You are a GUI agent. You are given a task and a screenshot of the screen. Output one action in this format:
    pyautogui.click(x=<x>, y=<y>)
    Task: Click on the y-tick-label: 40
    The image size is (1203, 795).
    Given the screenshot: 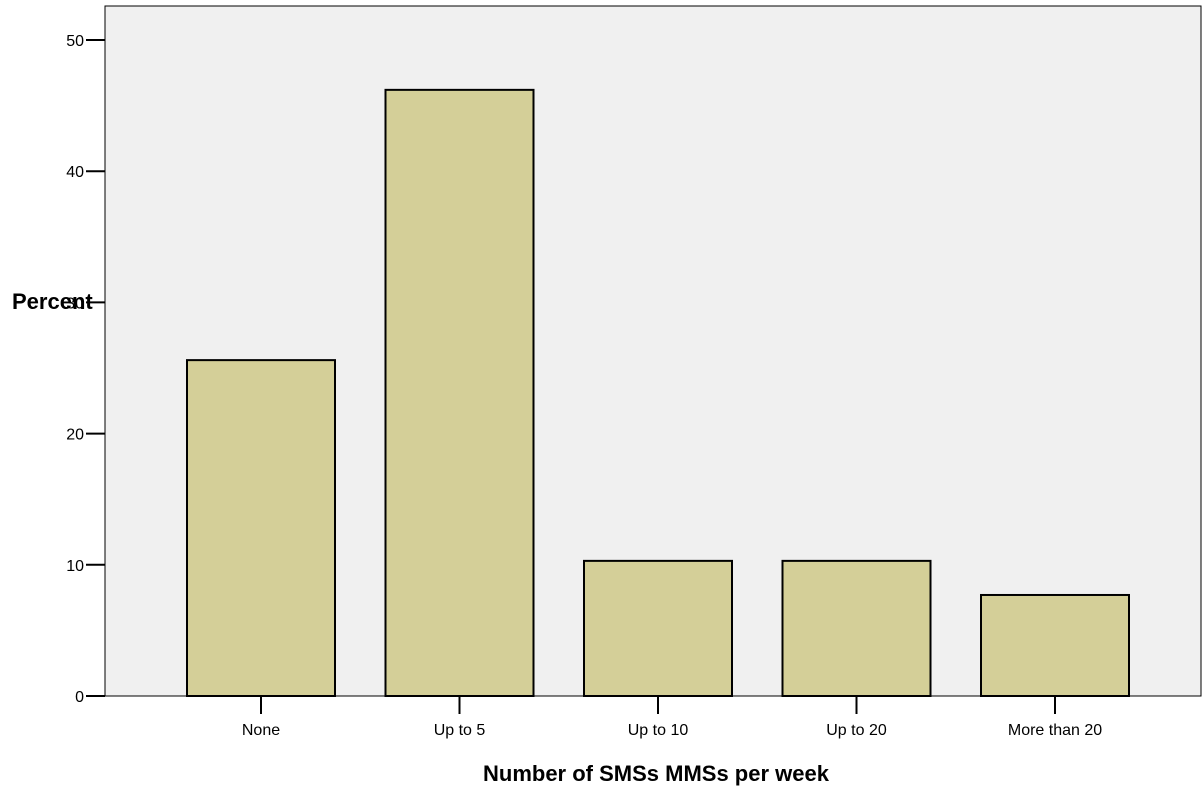 What is the action you would take?
    pyautogui.click(x=75, y=172)
    